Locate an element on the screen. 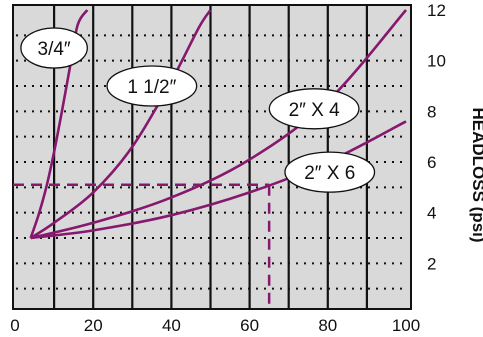  series-label: 3/4″ is located at coordinates (54, 49).